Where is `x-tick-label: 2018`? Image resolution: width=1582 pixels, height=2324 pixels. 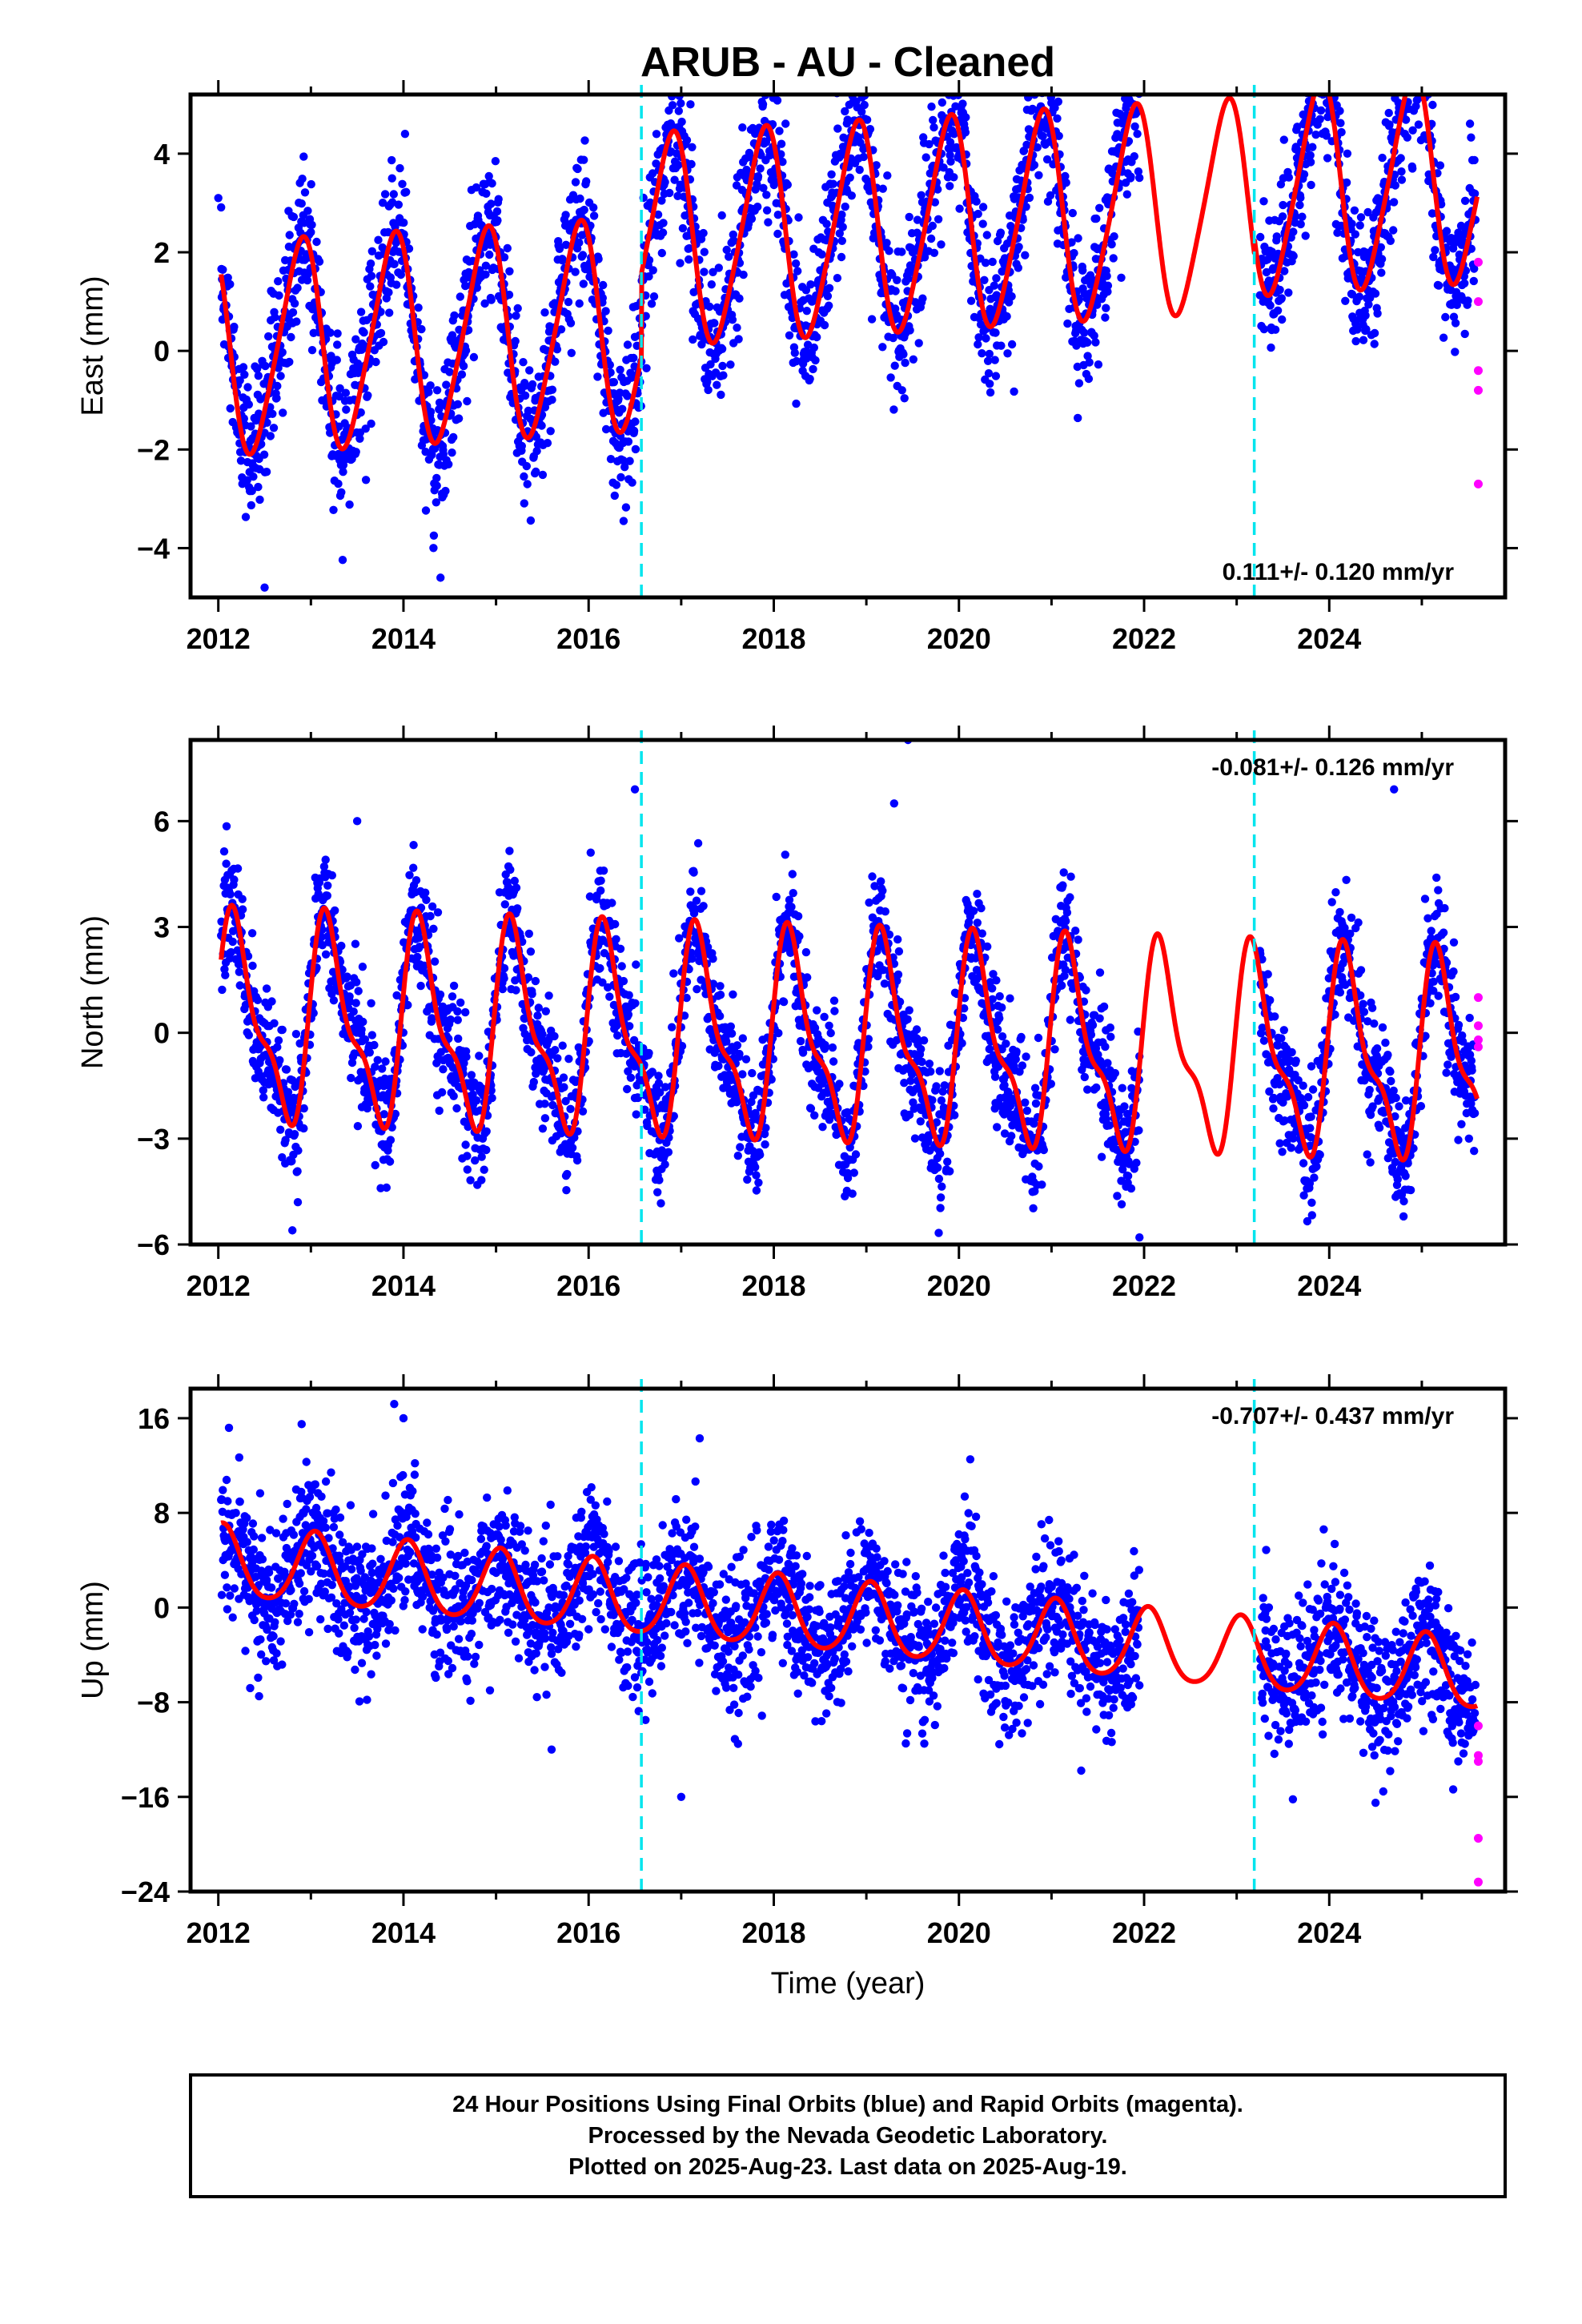 x-tick-label: 2018 is located at coordinates (773, 638).